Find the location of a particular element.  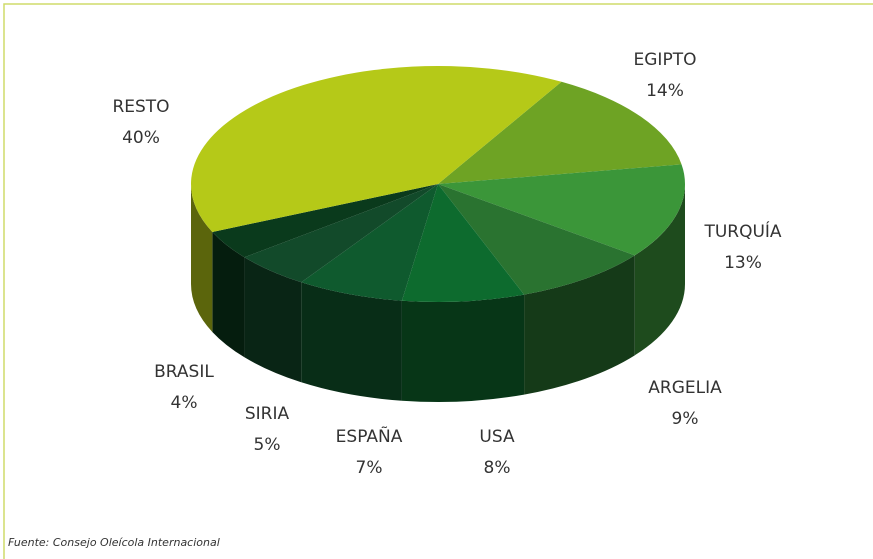

slice-value-label: 5% is located at coordinates (267, 445).